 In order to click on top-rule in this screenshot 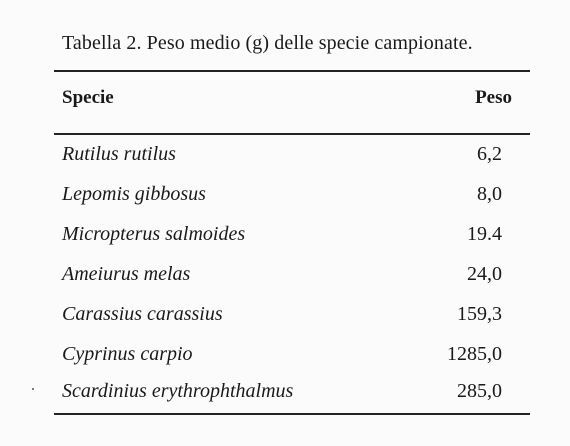, I will do `click(292, 71)`.